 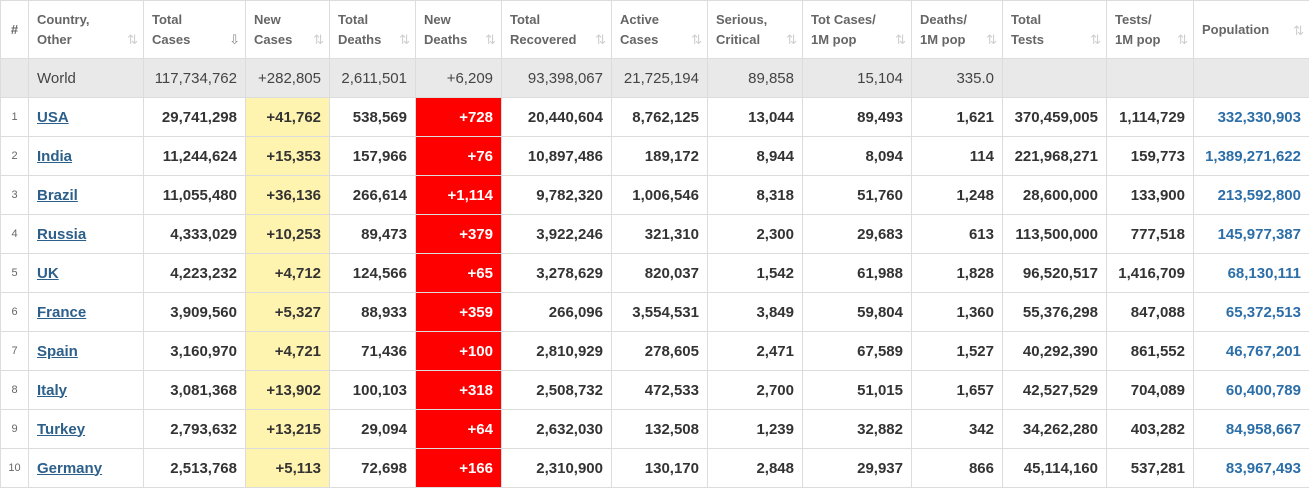 What do you see at coordinates (1054, 156) in the screenshot?
I see `total-tests-cell: 221,968,271` at bounding box center [1054, 156].